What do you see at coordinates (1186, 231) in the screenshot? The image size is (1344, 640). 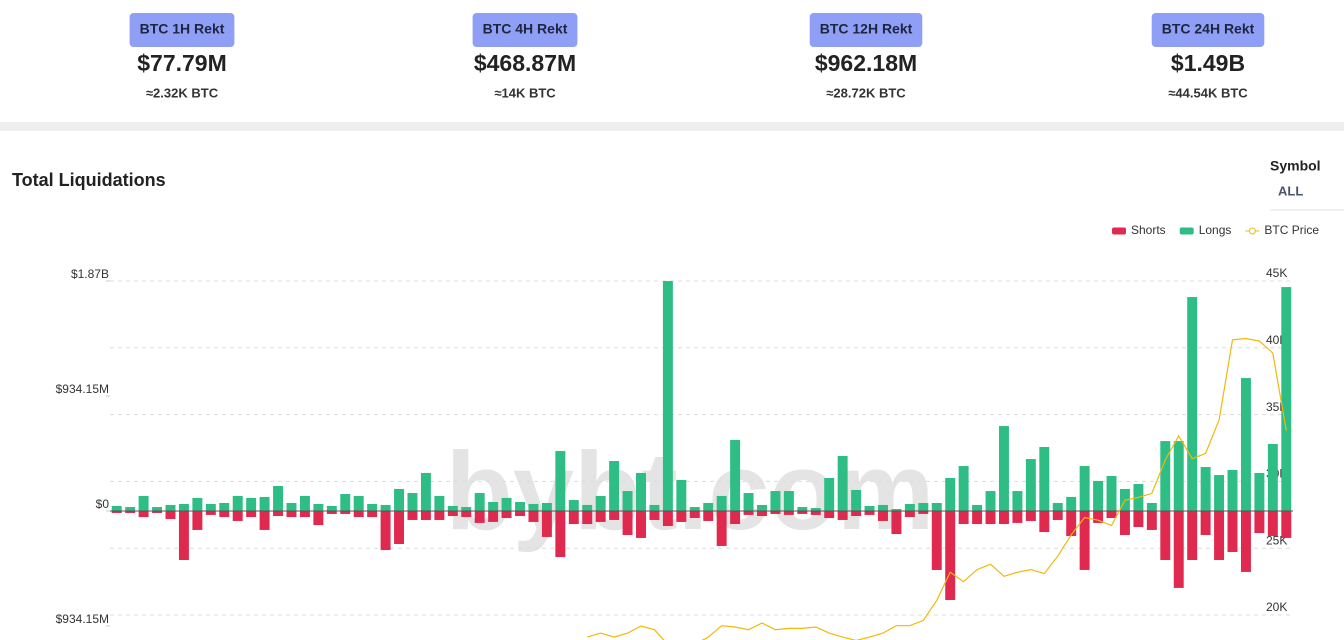 I see `legend-swatch` at bounding box center [1186, 231].